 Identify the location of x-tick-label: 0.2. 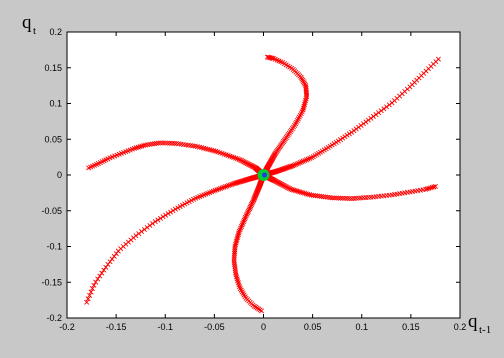
(460, 327).